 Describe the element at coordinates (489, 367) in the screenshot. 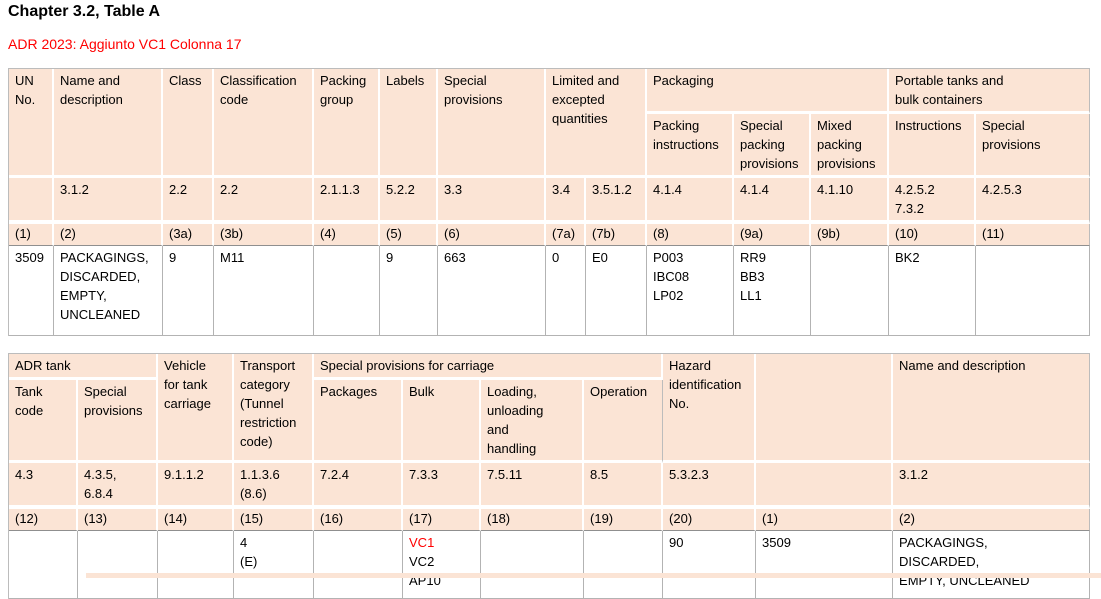

I see `header-special-provisions-carriage-group: Special provisions for carriage` at that location.